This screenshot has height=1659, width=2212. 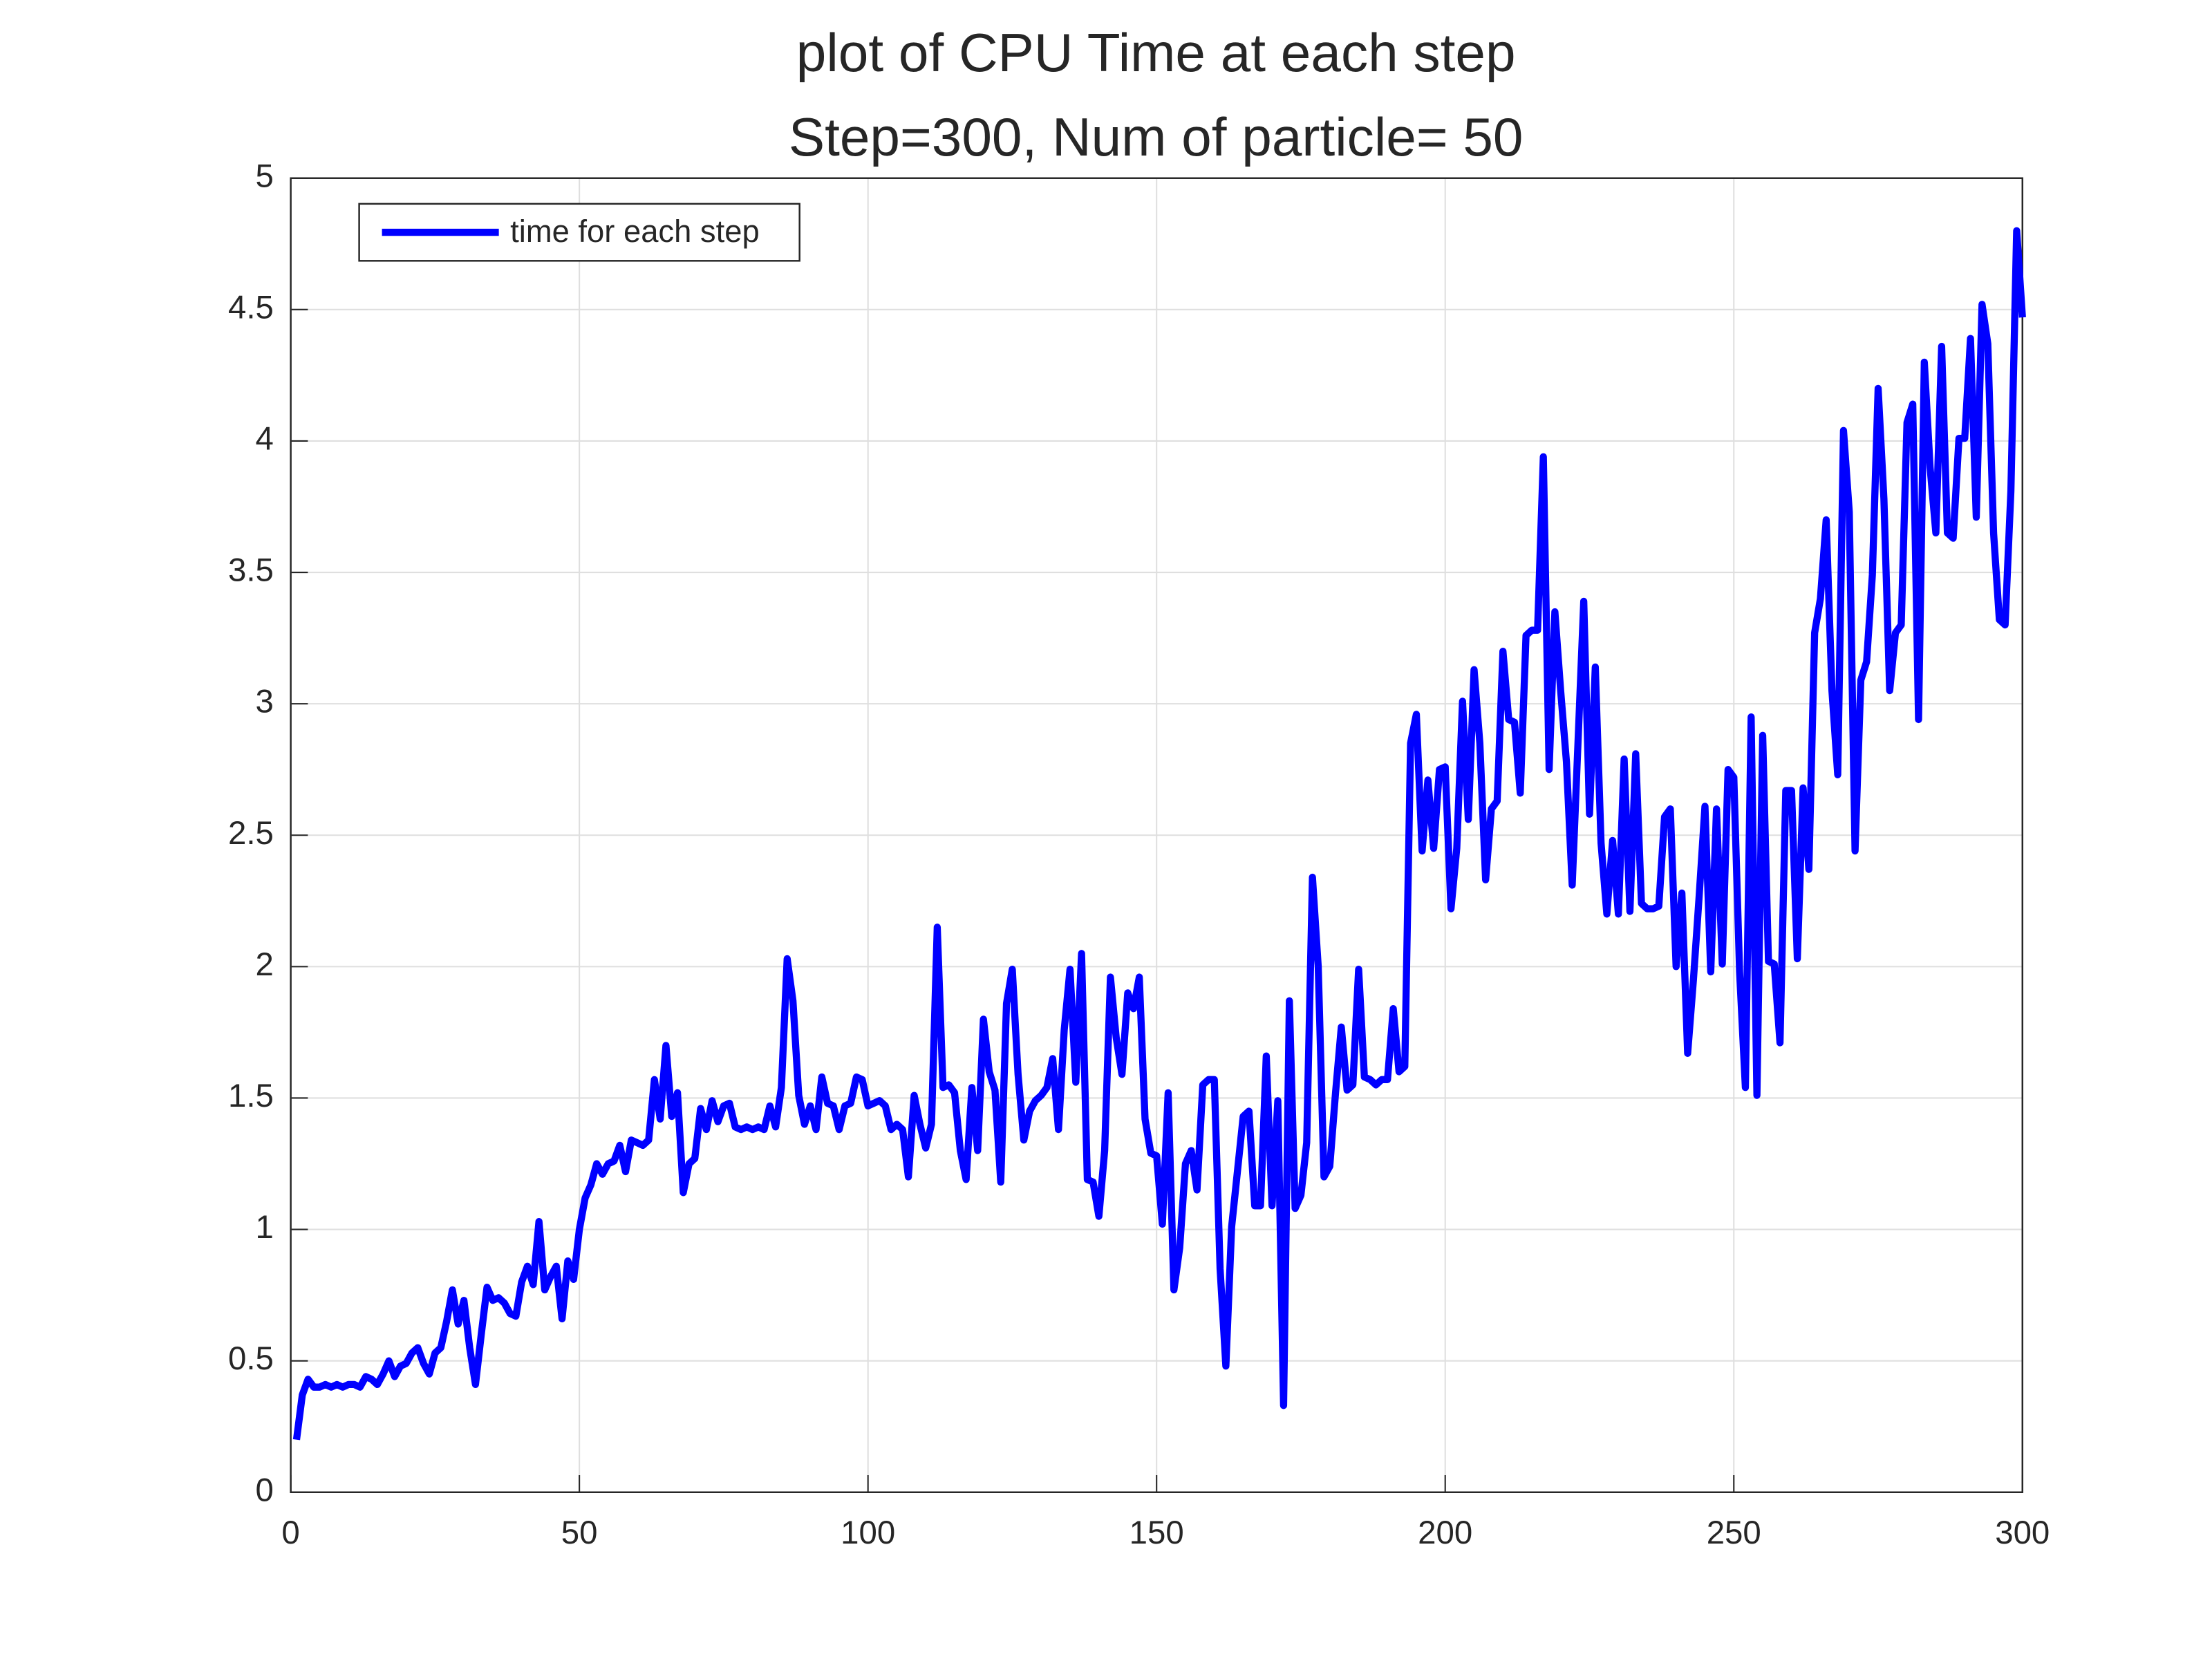 What do you see at coordinates (251, 833) in the screenshot?
I see `y-tick-label: 2.5` at bounding box center [251, 833].